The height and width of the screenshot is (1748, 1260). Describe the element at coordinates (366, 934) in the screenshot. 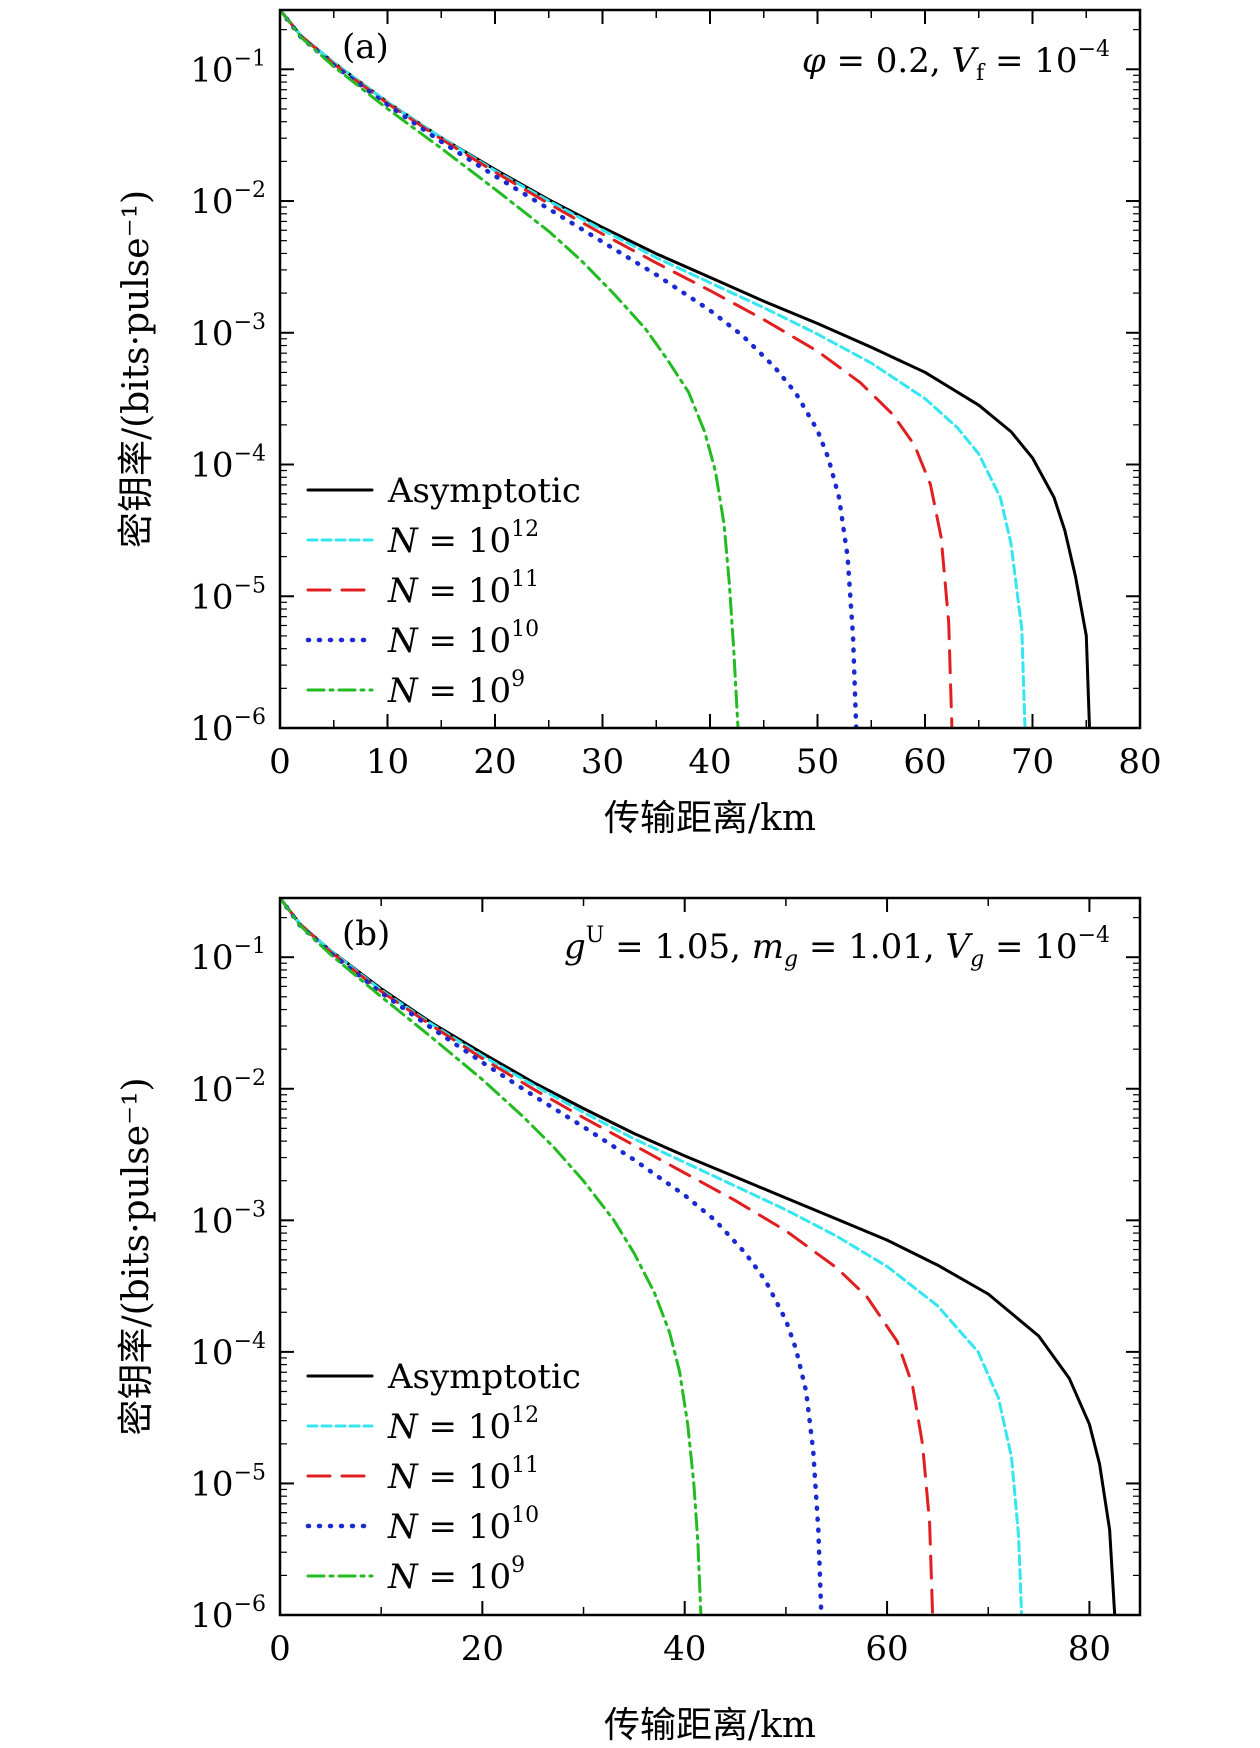

I see `panel-label: (b)` at that location.